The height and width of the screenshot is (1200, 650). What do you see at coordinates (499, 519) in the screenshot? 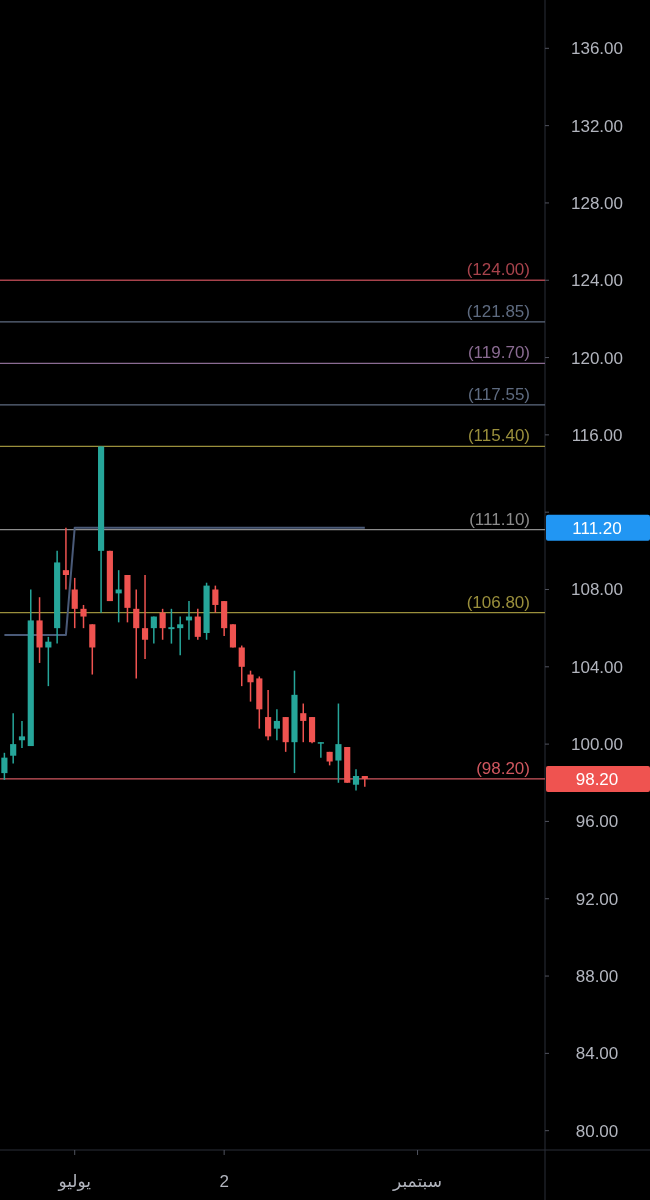
I see `ref-line-label: (111.10)` at bounding box center [499, 519].